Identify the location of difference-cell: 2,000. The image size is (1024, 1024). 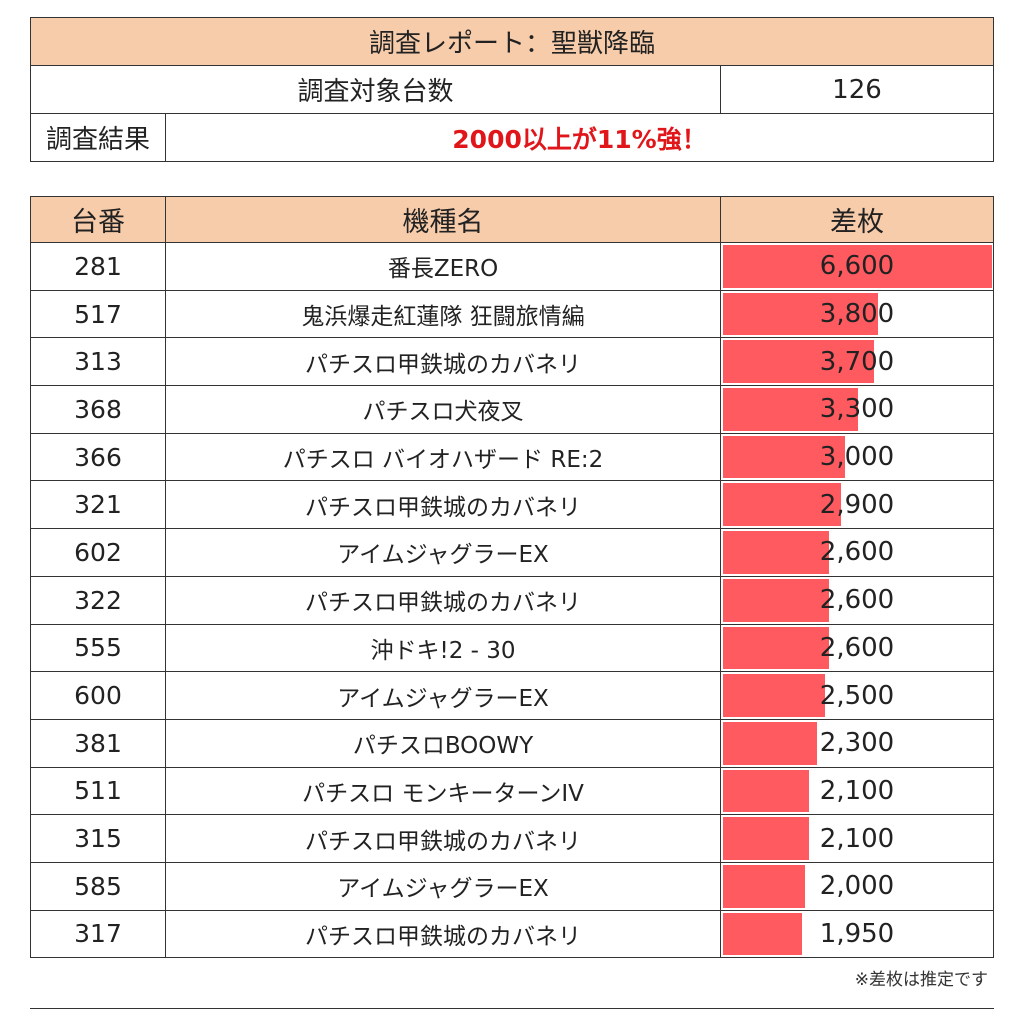
(857, 886).